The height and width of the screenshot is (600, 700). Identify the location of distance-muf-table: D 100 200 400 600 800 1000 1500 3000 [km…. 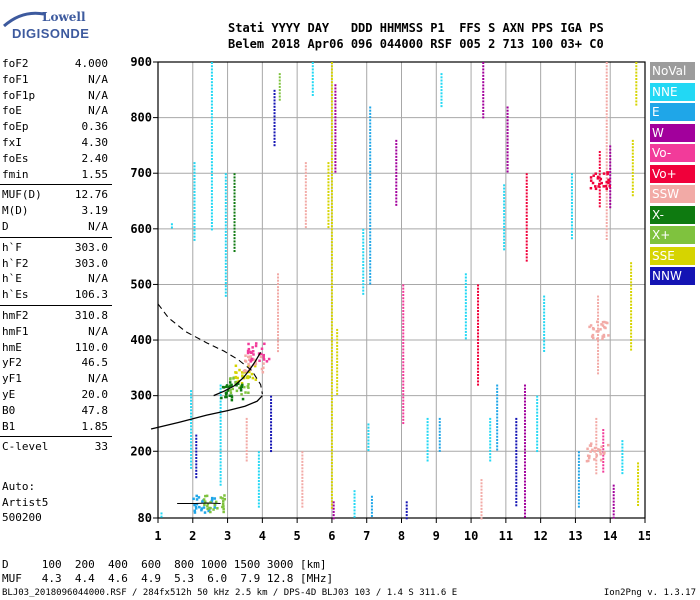
(167, 572).